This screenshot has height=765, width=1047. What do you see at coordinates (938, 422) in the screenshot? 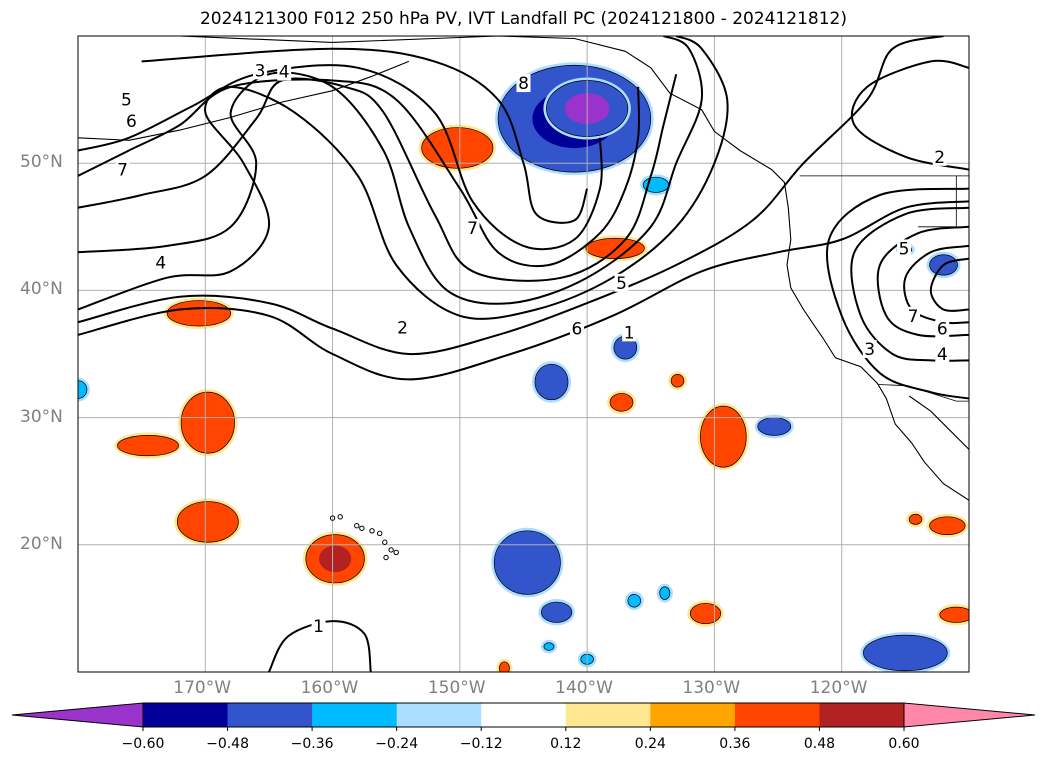
I see `coastline-gulf_of_california` at bounding box center [938, 422].